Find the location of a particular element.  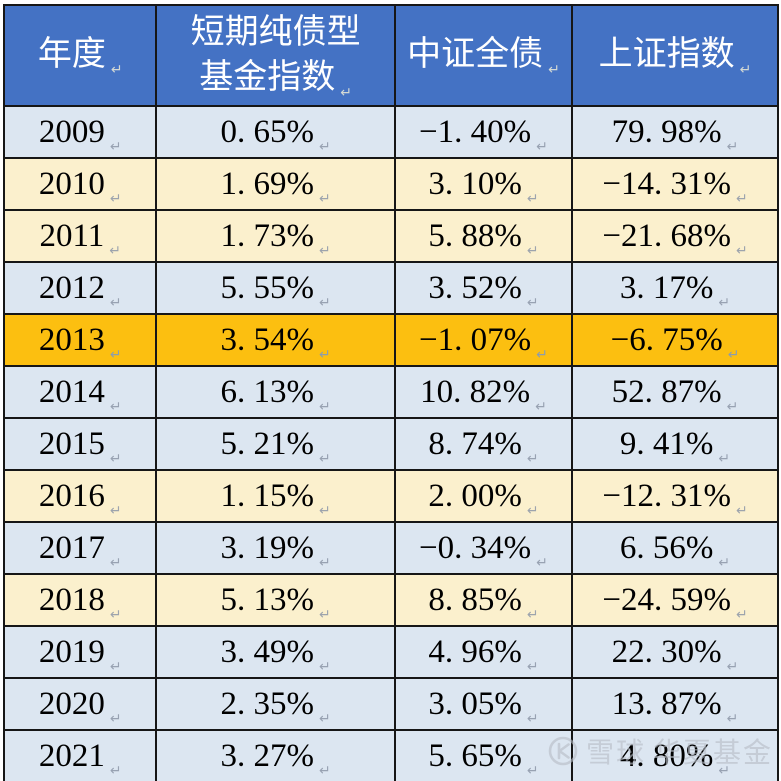

year-cell: 2010 ↵ is located at coordinates (80, 184).